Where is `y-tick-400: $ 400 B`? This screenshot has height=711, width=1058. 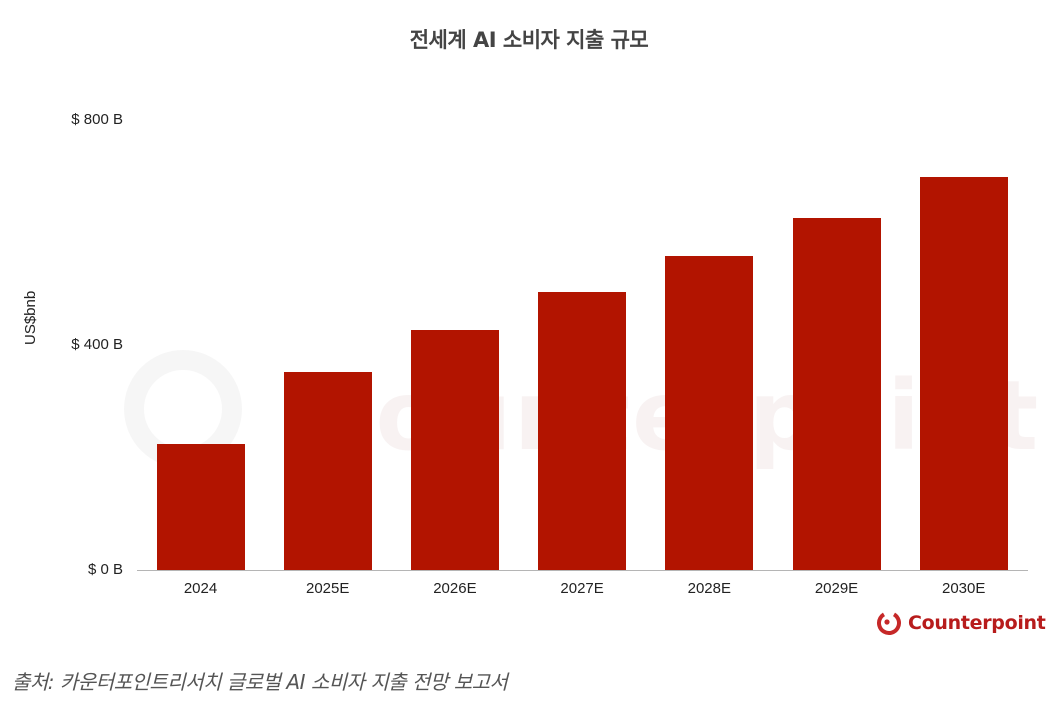
y-tick-400: $ 400 B is located at coordinates (97, 344).